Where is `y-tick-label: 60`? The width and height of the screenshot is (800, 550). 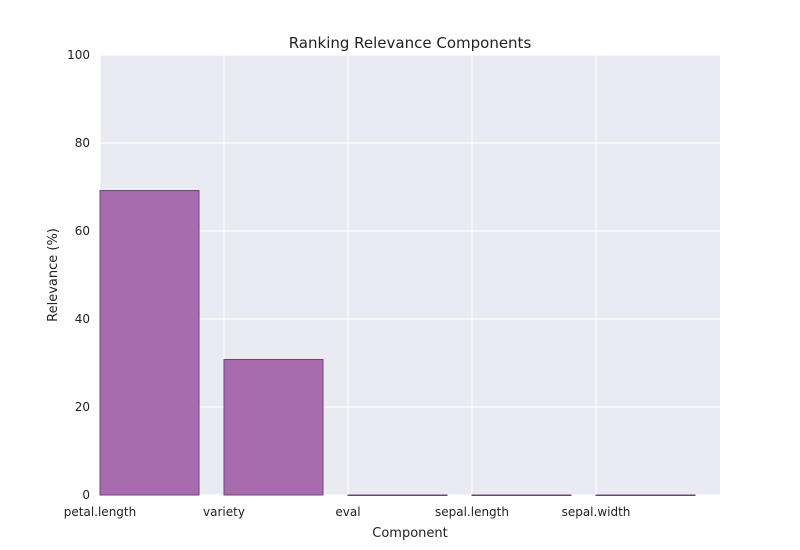 y-tick-label: 60 is located at coordinates (82, 231).